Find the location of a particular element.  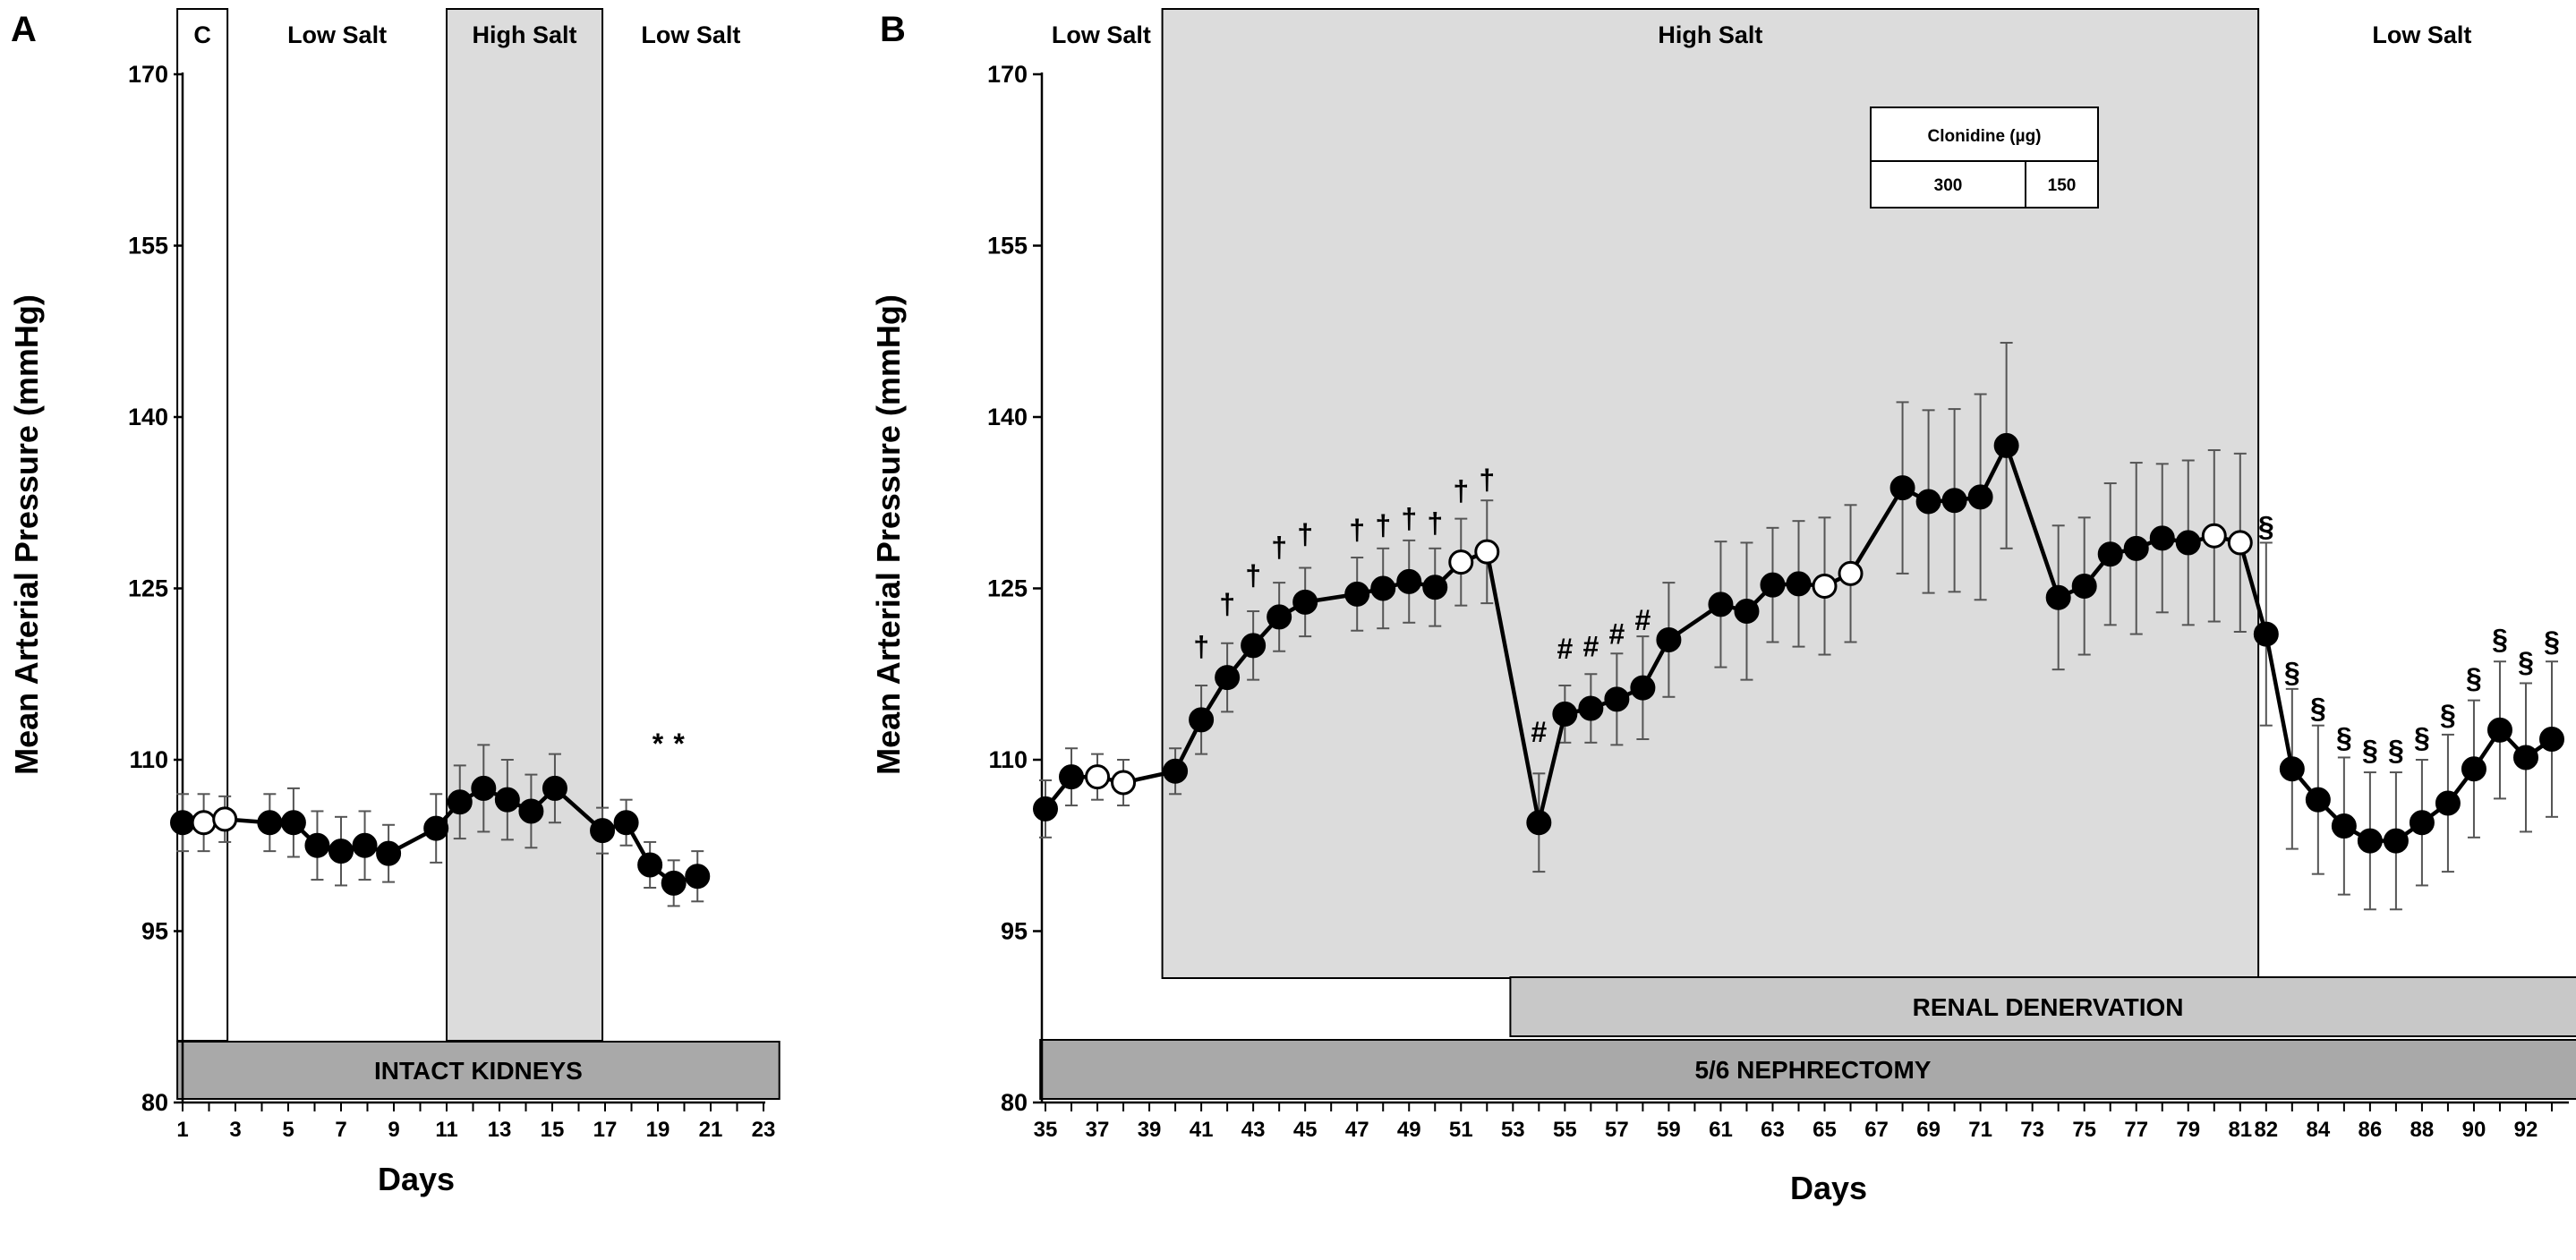

x-tick-label: 1 is located at coordinates (182, 1130).